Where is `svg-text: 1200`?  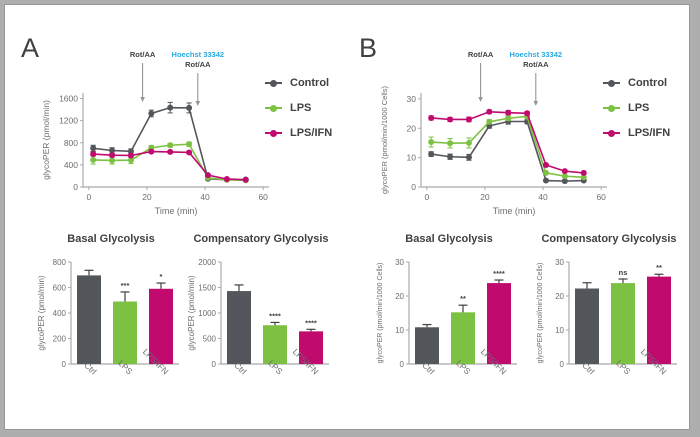 svg-text: 1200 is located at coordinates (68, 121).